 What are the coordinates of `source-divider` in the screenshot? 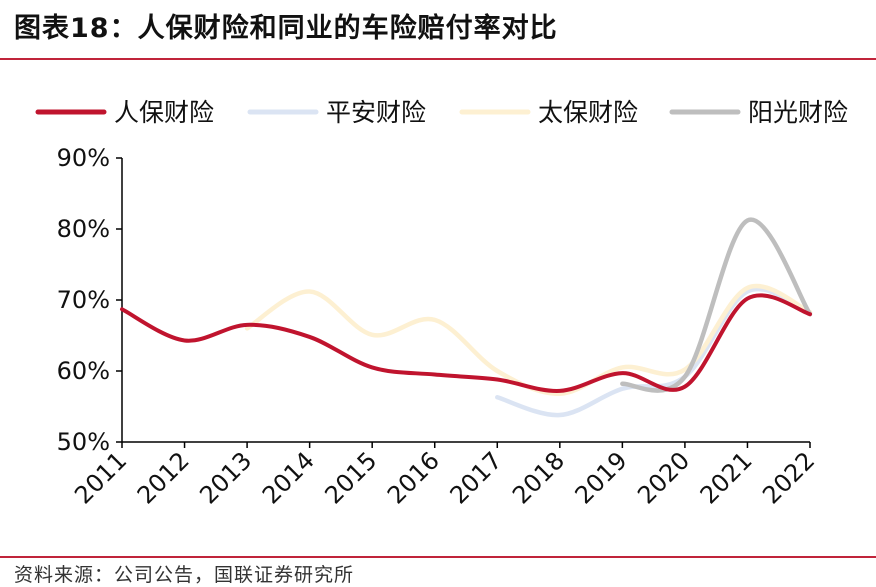 It's located at (438, 557).